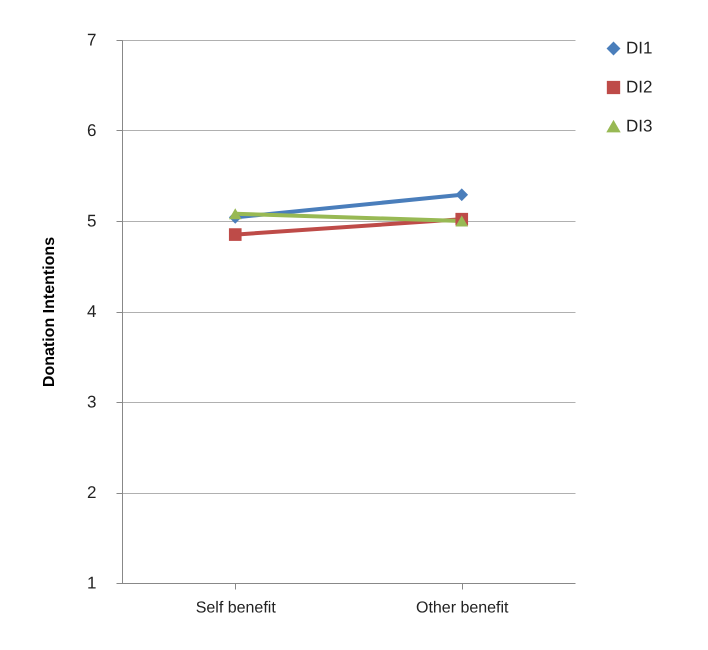  What do you see at coordinates (639, 48) in the screenshot?
I see `legend-label: DI1` at bounding box center [639, 48].